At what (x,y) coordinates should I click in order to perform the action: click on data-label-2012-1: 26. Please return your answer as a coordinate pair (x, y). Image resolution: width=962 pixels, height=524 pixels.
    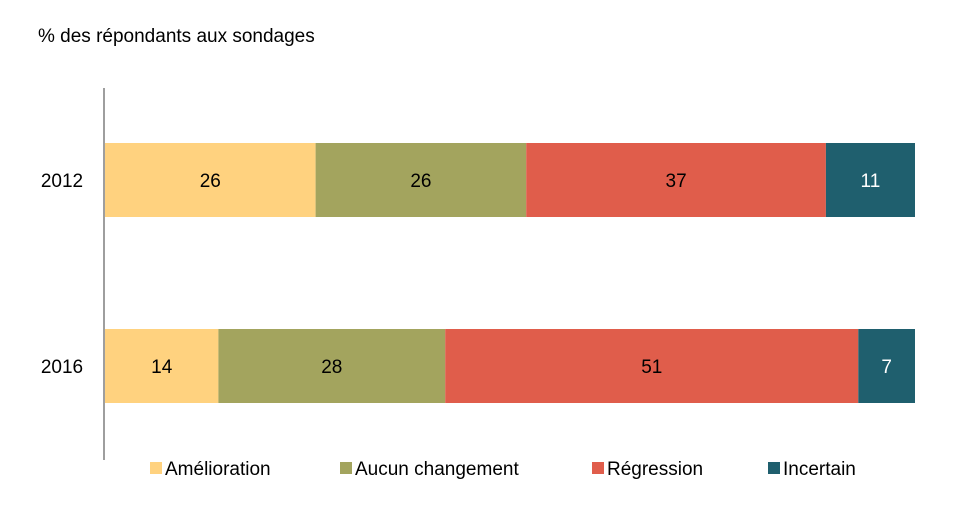
    Looking at the image, I should click on (420, 181).